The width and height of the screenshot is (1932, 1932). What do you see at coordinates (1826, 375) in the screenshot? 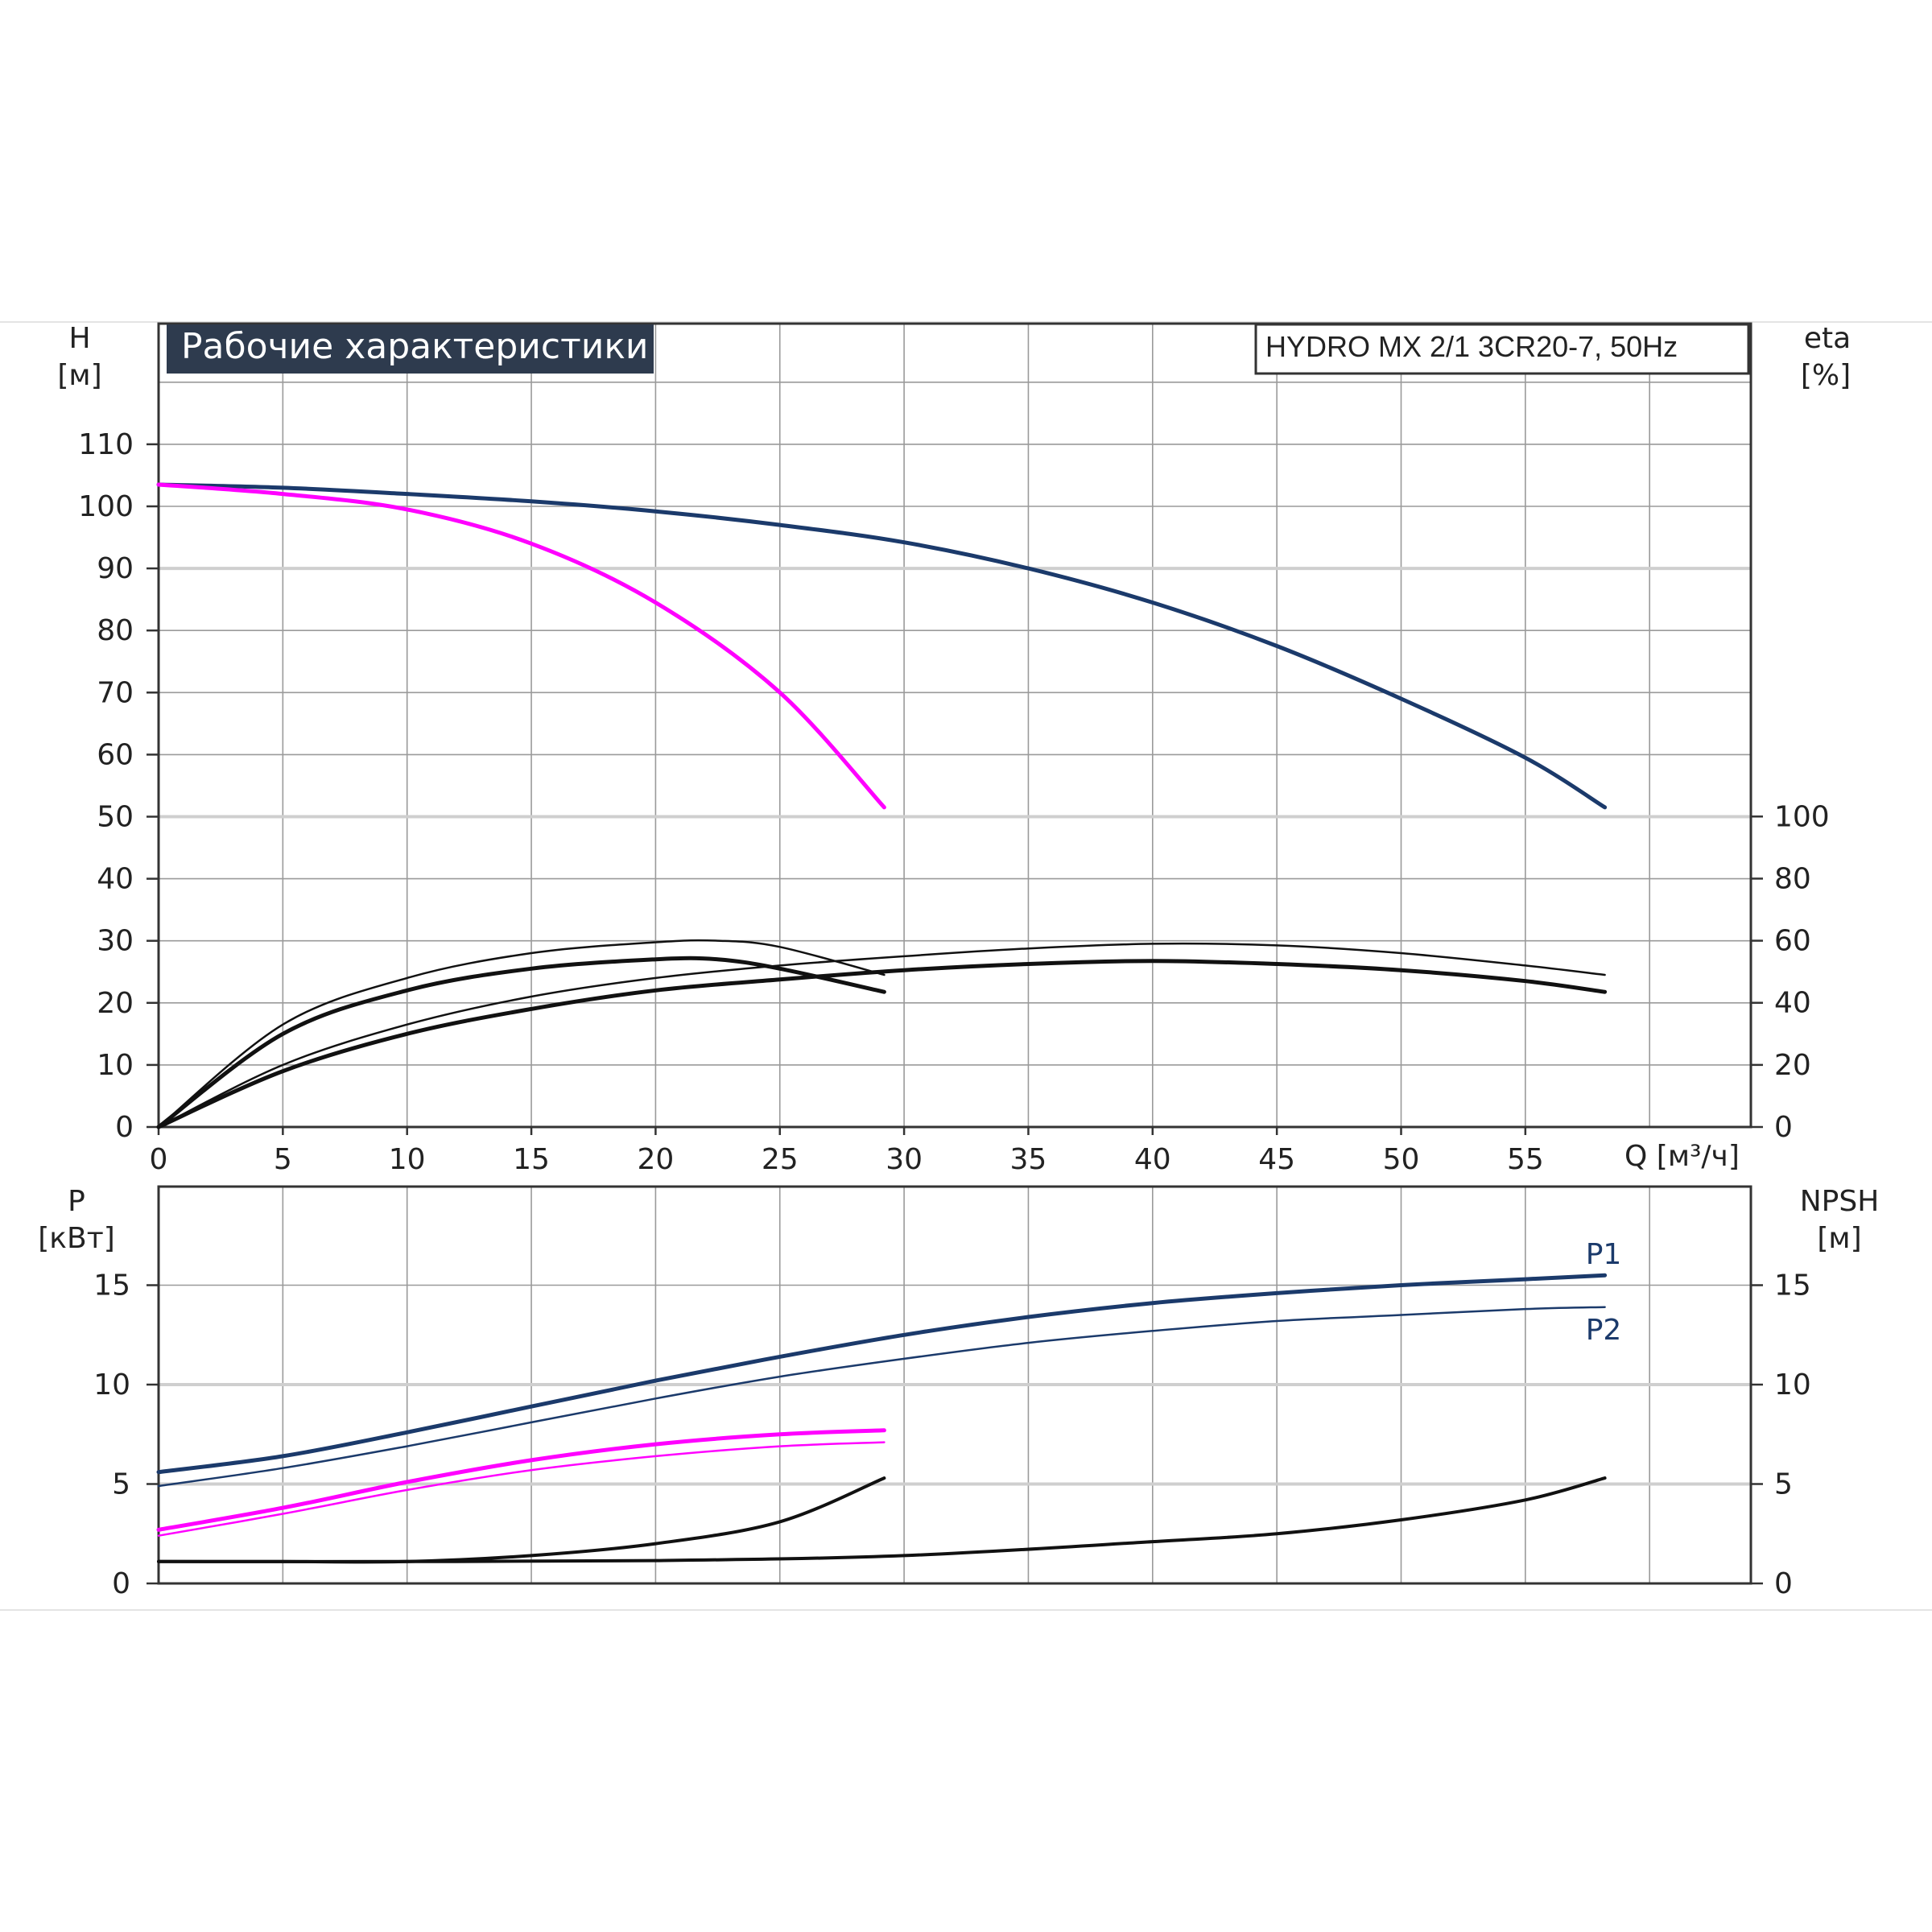
I see `eta-axis-unit: [%]` at bounding box center [1826, 375].